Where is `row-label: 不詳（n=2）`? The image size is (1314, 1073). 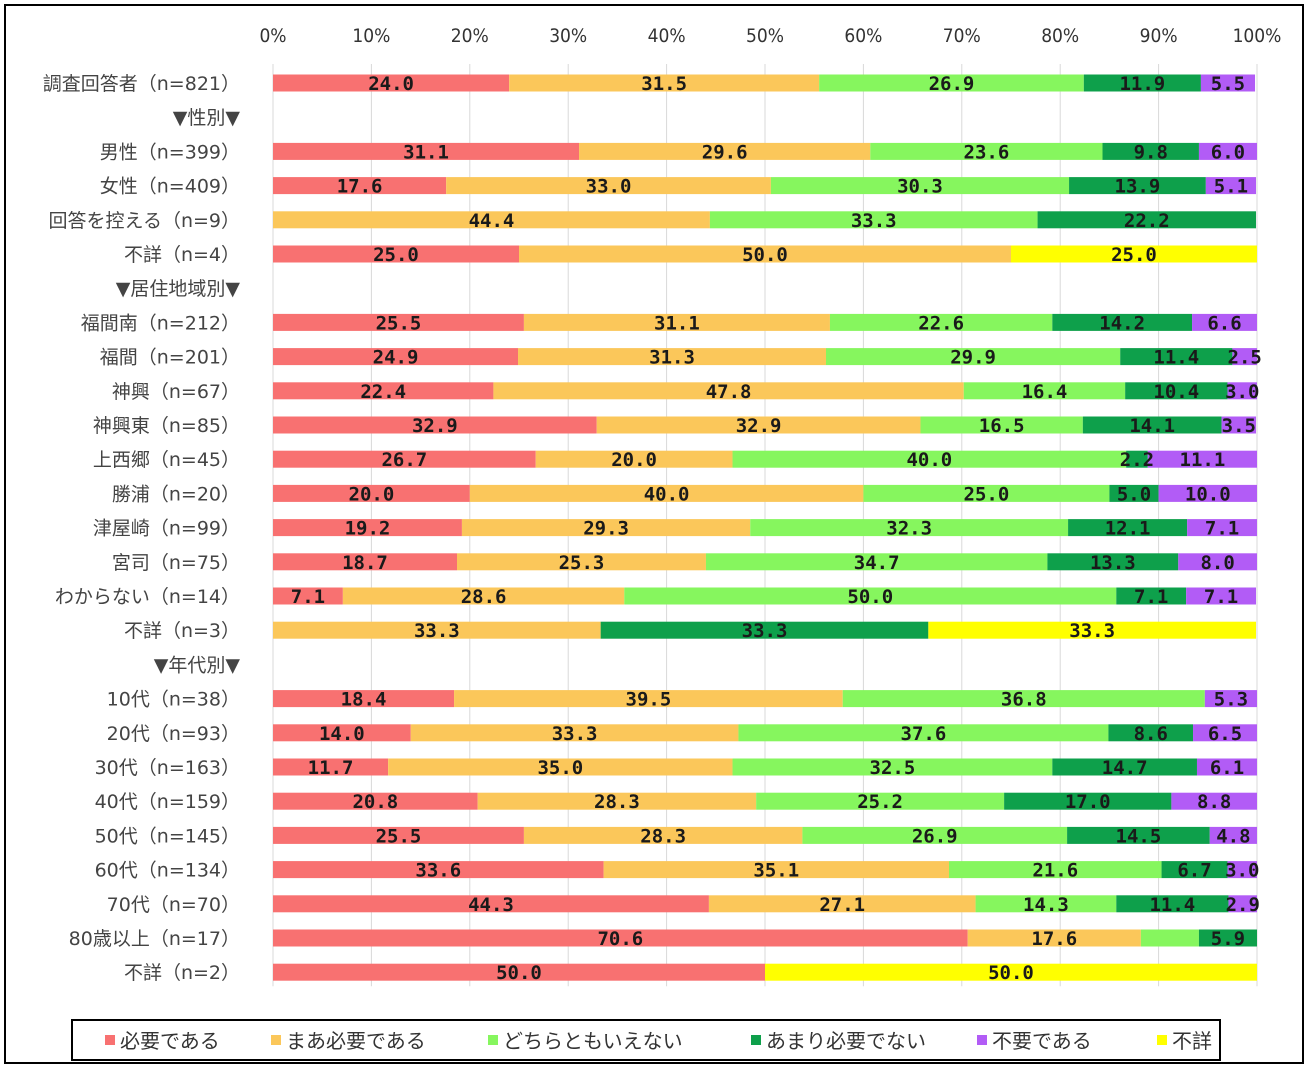
row-label: 不詳（n=2） is located at coordinates (182, 973).